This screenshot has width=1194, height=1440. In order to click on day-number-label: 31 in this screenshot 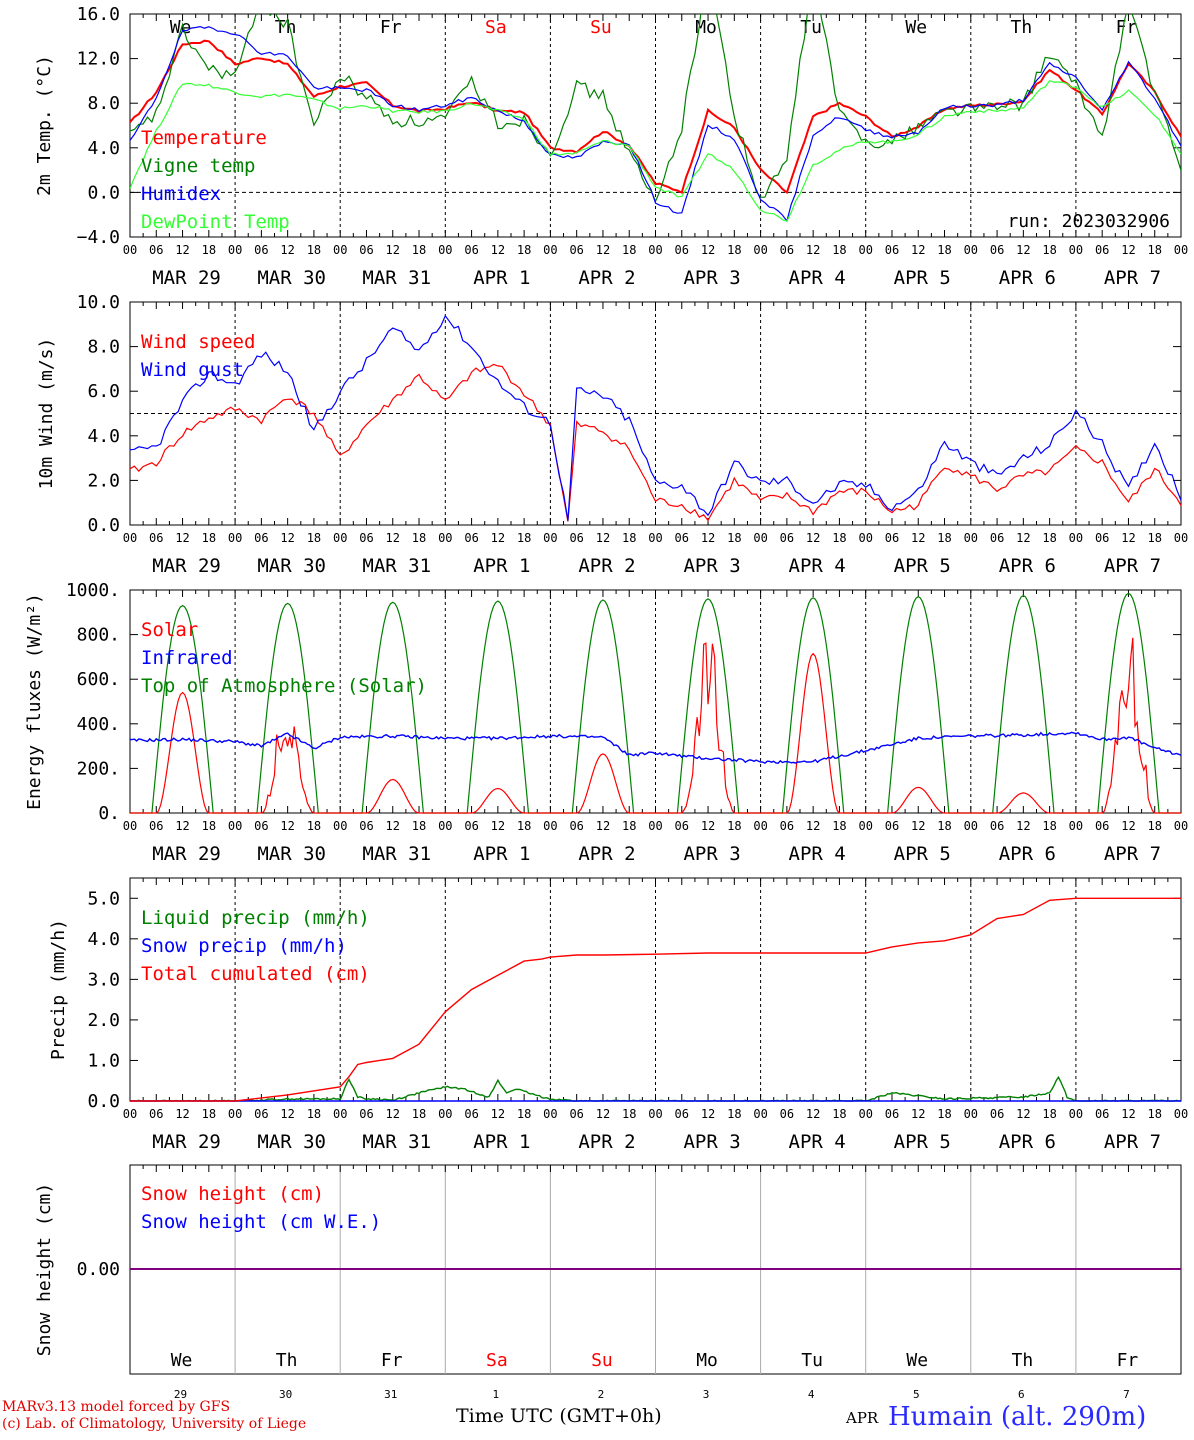, I will do `click(390, 1394)`.